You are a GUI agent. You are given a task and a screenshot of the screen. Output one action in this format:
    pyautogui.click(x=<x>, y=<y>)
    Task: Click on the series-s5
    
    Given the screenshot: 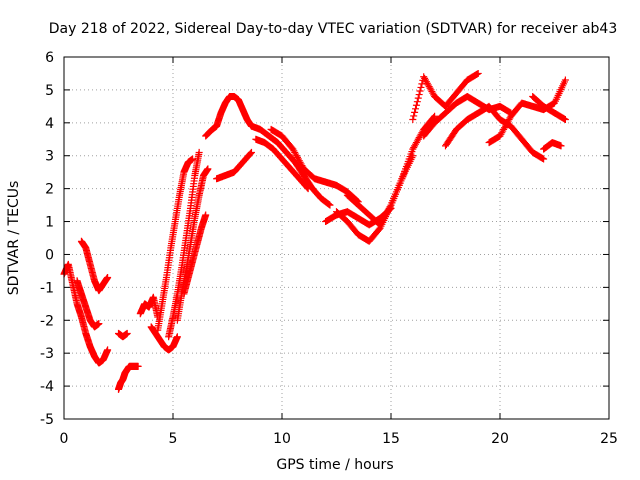 What is the action you would take?
    pyautogui.click(x=123, y=335)
    